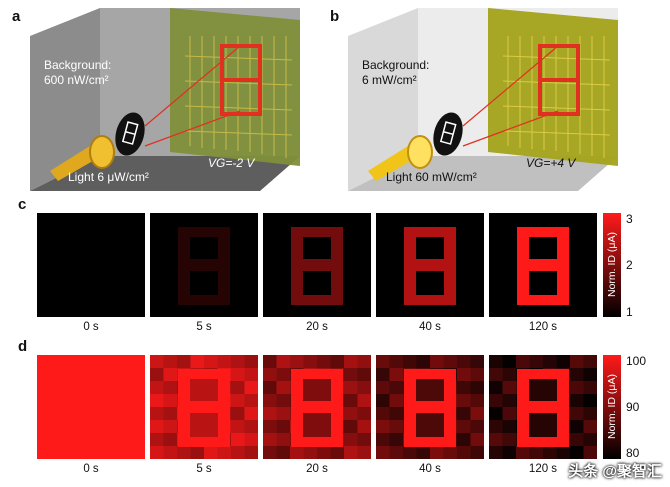 Image resolution: width=670 pixels, height=487 pixels. I want to click on panel-d-time-label: 5 s, so click(204, 469).